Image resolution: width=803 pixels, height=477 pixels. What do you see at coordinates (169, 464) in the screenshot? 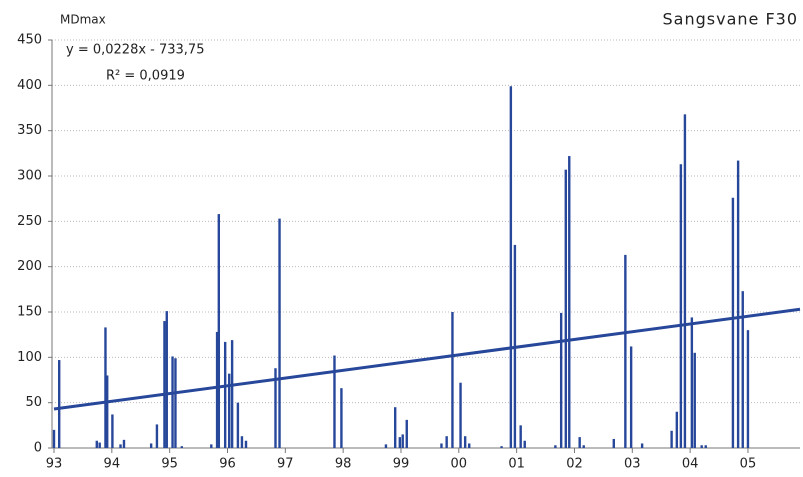
I see `x-tick-label: 95` at bounding box center [169, 464].